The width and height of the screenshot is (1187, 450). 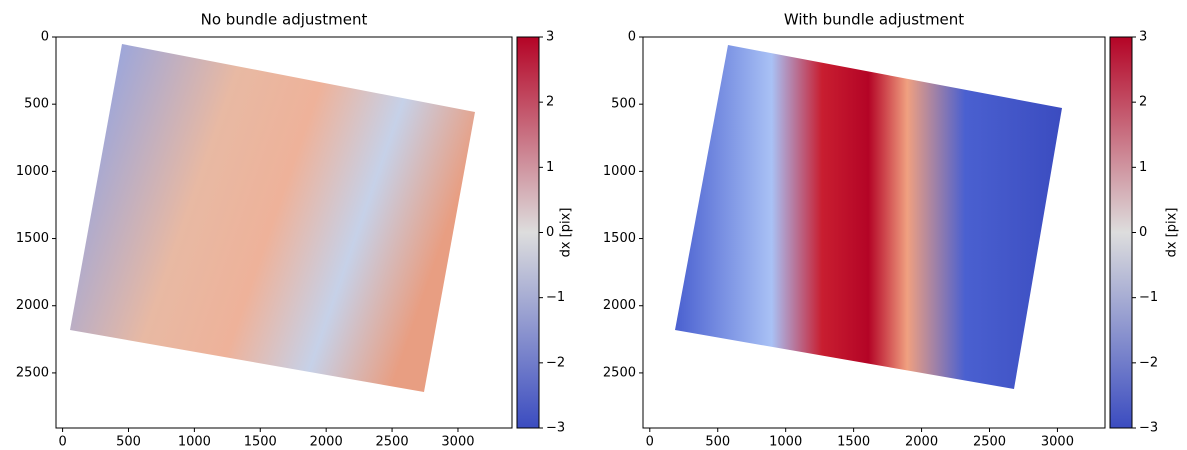 What do you see at coordinates (284, 20) in the screenshot?
I see `chart-title: No bundle adjustment` at bounding box center [284, 20].